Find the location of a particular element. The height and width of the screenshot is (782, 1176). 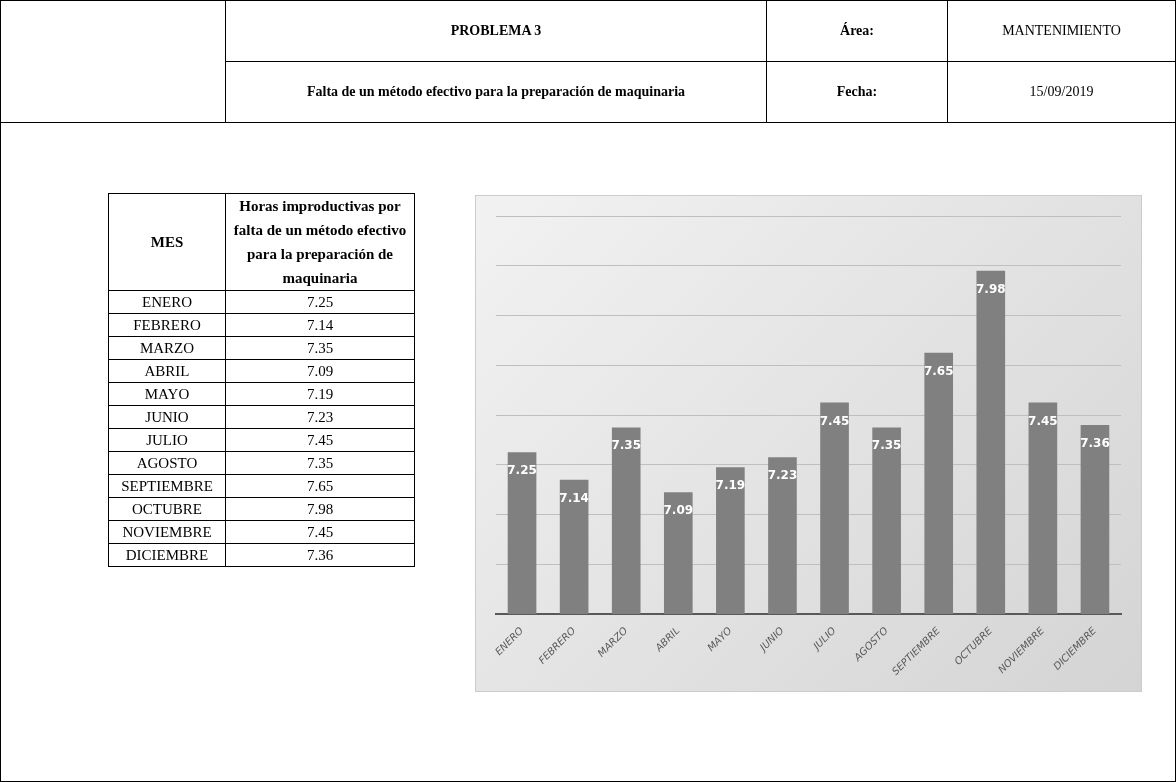

text: MANTENIMIENTO is located at coordinates (1061, 31).